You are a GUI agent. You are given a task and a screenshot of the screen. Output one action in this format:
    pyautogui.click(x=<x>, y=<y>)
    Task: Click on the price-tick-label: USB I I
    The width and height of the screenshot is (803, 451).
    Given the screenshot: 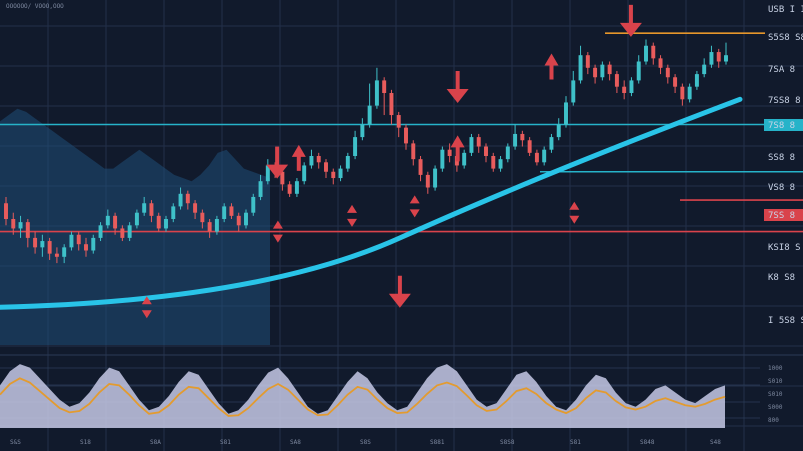 What is the action you would take?
    pyautogui.click(x=785, y=10)
    